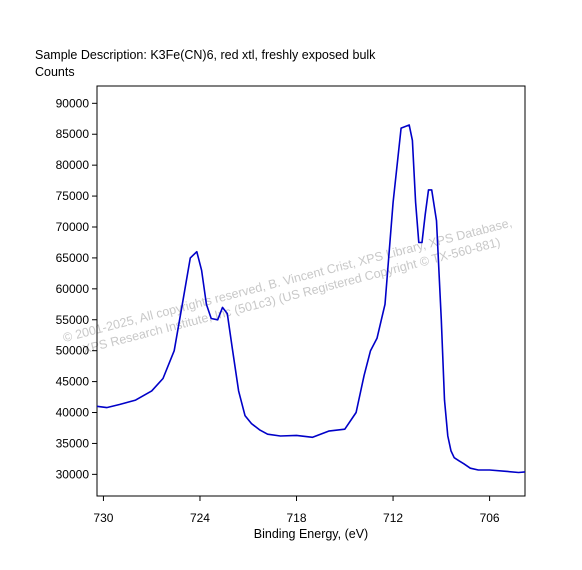  Describe the element at coordinates (73, 382) in the screenshot. I see `y-tick-label: 45000` at that location.